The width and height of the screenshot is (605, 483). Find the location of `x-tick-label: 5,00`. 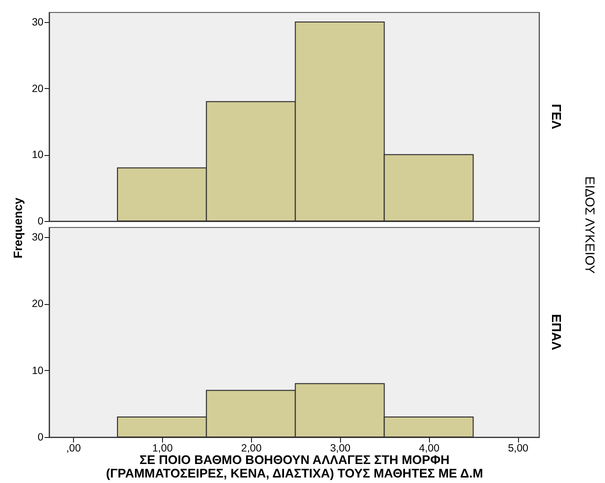

x-tick-label: 5,00 is located at coordinates (518, 448).